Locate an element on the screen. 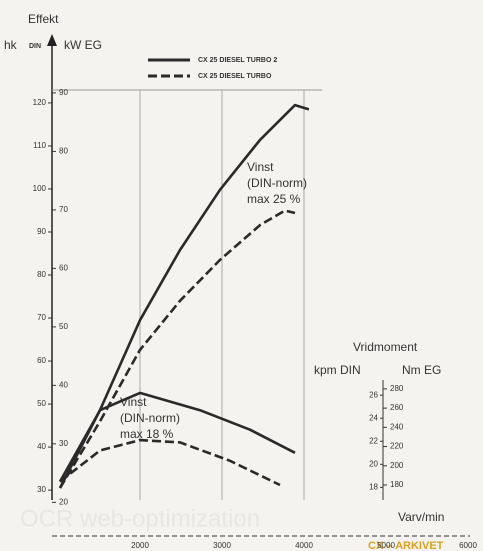 This screenshot has height=551, width=483. x-tick-label: 3000 is located at coordinates (222, 545).